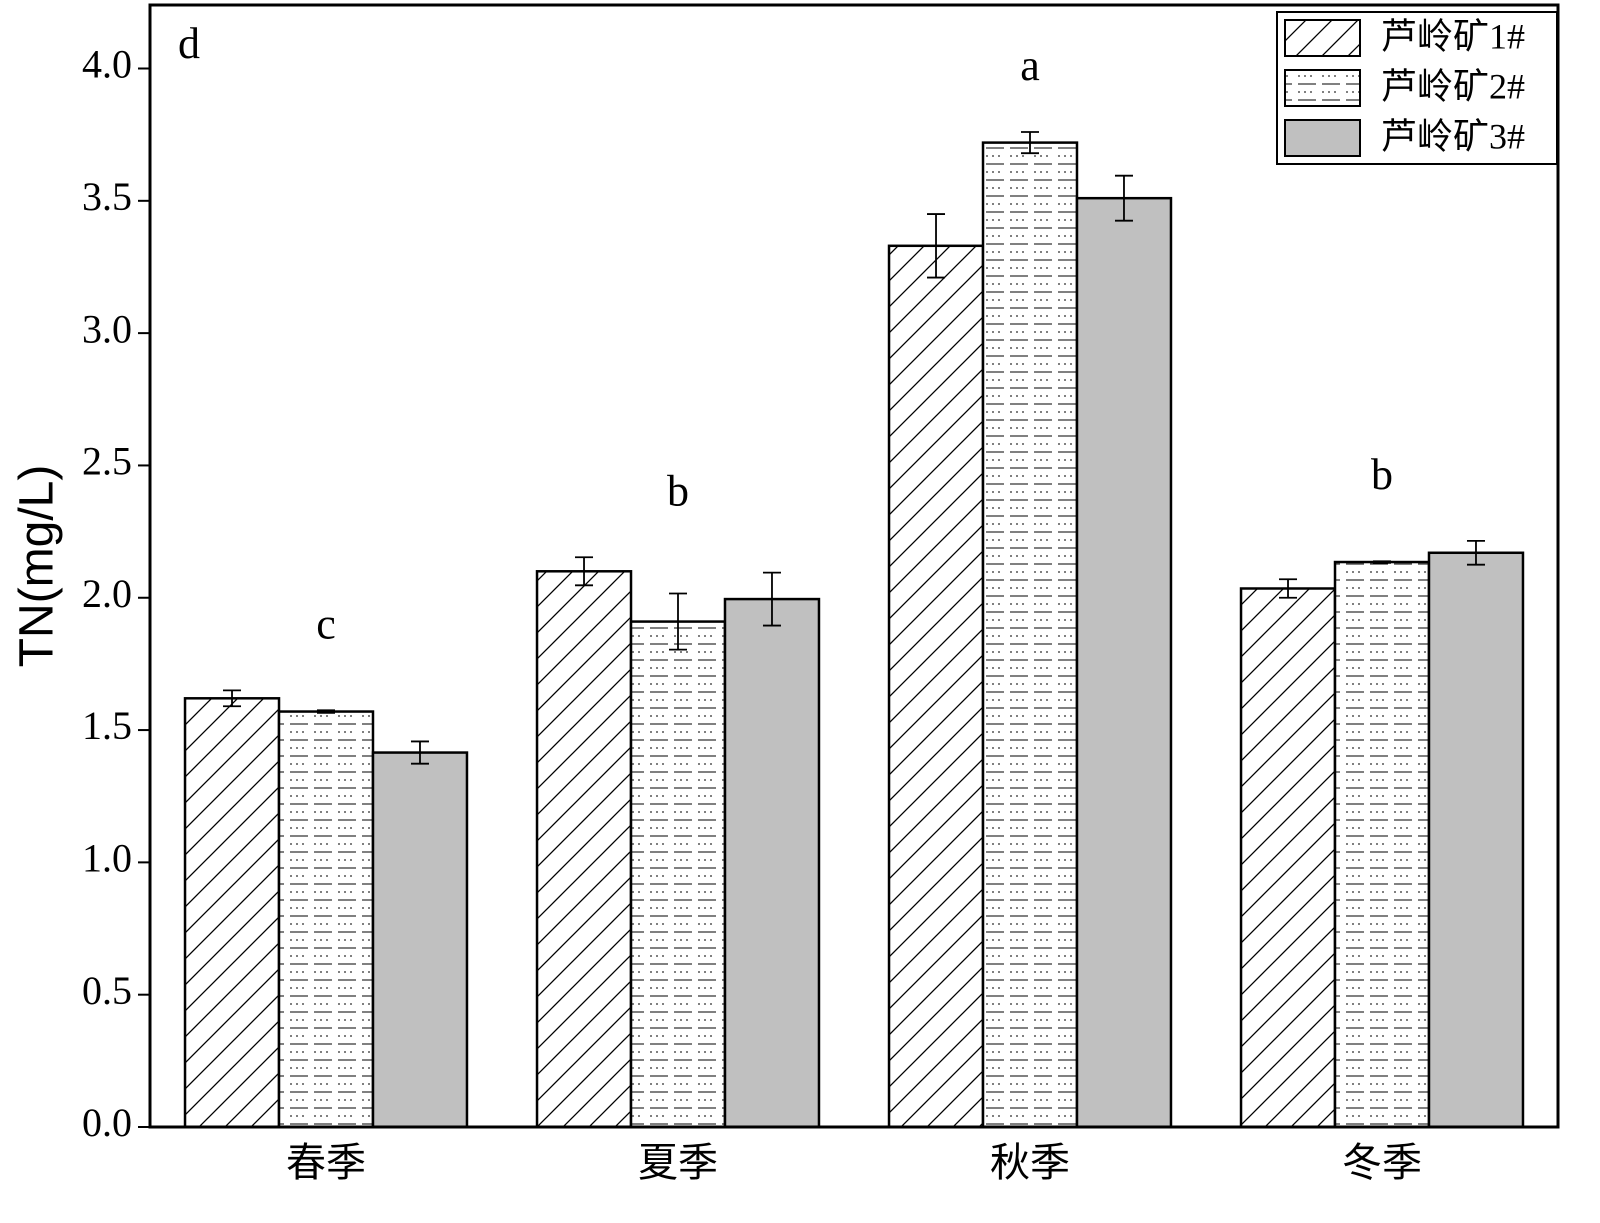  I want to click on significance-letter: c, so click(326, 623).